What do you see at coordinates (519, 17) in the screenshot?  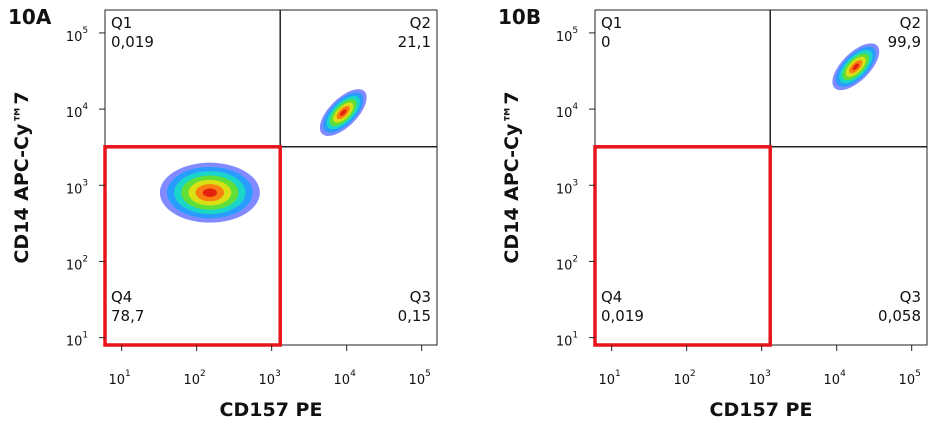 I see `panel-title: 10B` at bounding box center [519, 17].